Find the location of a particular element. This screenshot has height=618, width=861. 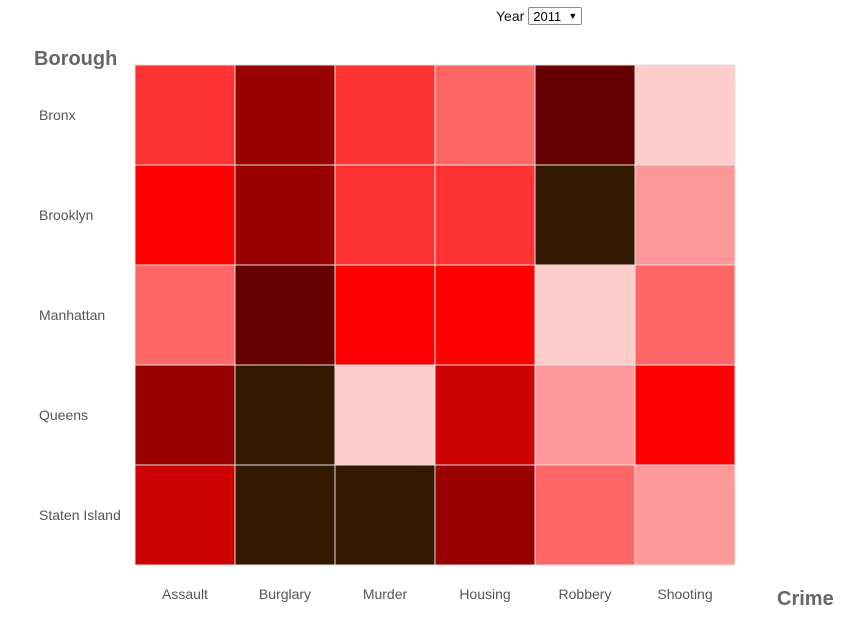

cell-bronx-robbery is located at coordinates (585, 115).